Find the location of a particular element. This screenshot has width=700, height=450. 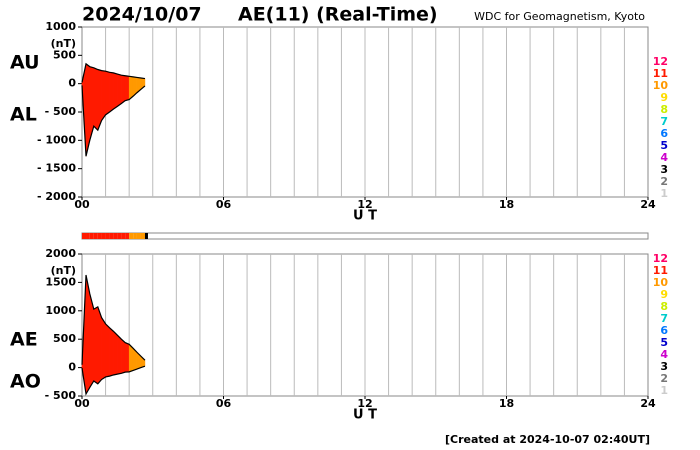

series-label: AO is located at coordinates (25, 382).